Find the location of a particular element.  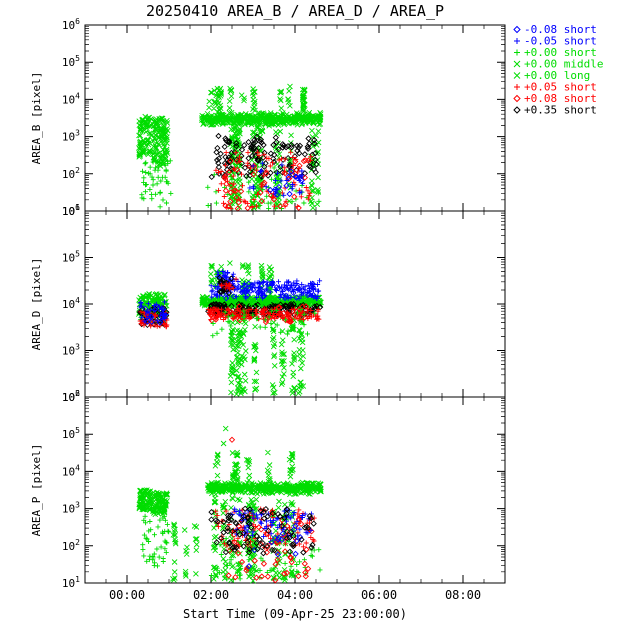

scatter-cluster-0-05-short-plus is located at coordinates (228, 284).